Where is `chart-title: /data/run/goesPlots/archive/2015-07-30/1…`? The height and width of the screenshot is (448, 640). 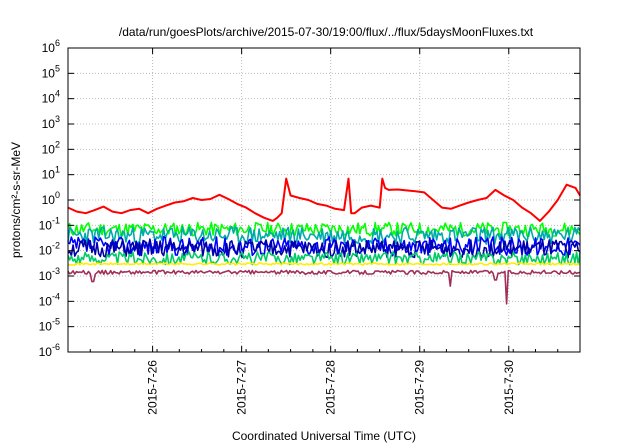
chart-title: /data/run/goesPlots/archive/2015-07-30/1… is located at coordinates (326, 32).